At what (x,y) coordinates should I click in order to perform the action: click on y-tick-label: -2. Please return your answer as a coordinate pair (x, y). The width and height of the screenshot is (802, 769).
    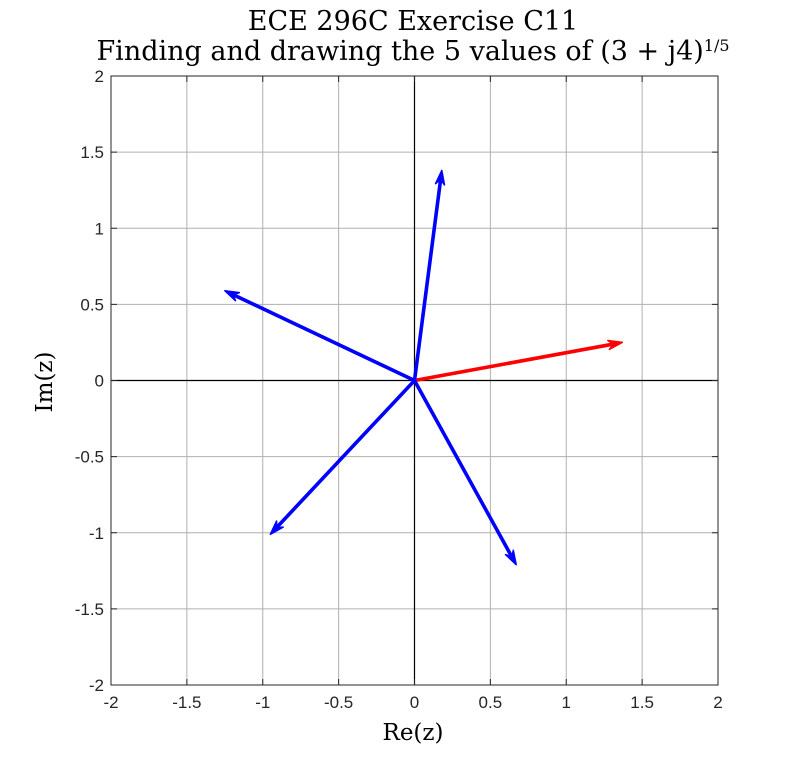
    Looking at the image, I should click on (96, 685).